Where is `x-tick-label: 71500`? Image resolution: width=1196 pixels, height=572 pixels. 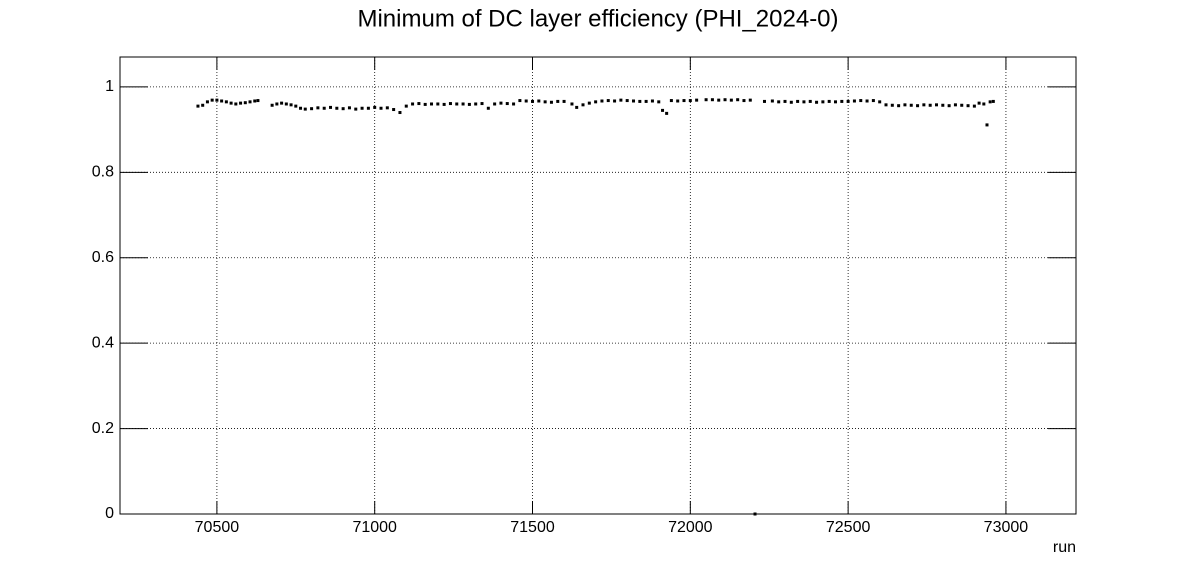 x-tick-label: 71500 is located at coordinates (532, 527).